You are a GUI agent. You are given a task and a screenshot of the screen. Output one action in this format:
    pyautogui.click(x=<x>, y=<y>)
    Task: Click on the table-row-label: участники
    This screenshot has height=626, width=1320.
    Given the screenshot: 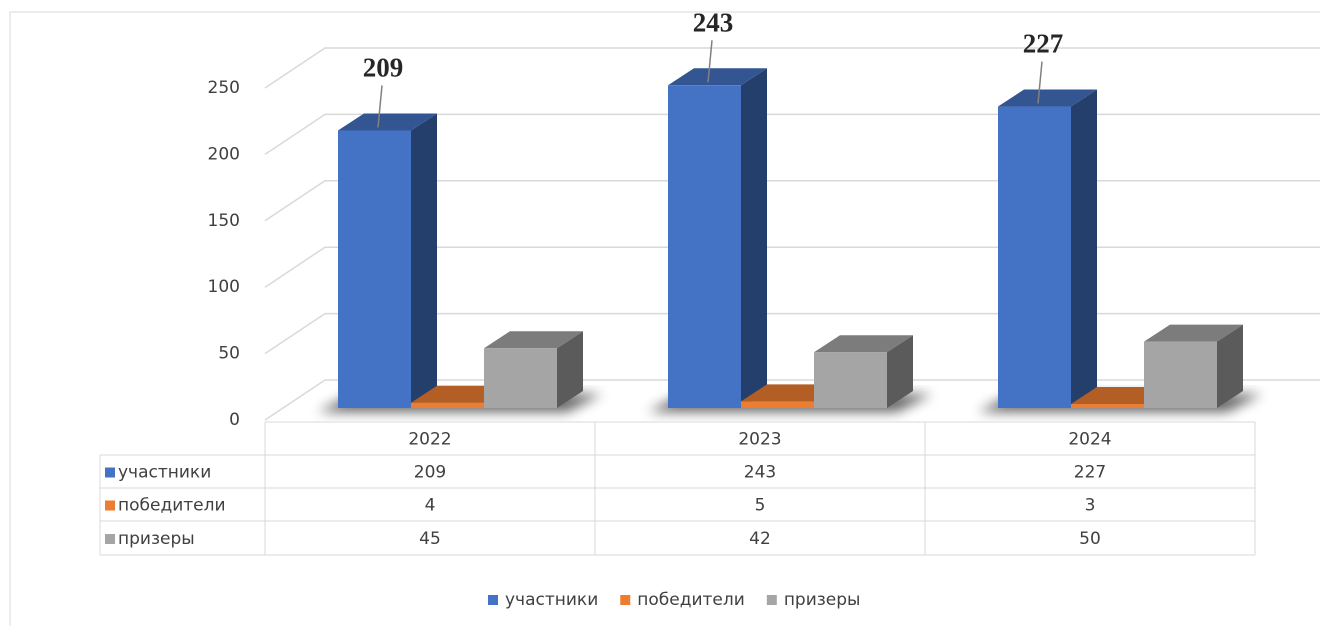 What is the action you would take?
    pyautogui.click(x=164, y=473)
    